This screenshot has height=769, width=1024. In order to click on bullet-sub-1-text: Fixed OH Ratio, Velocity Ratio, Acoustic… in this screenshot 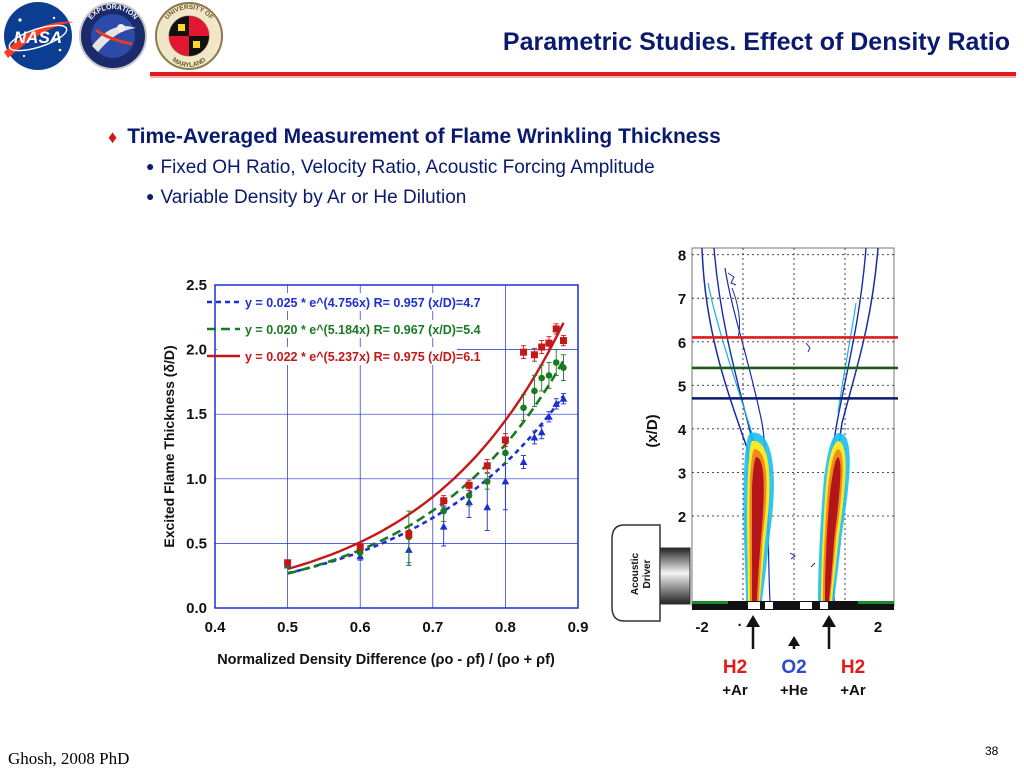, I will do `click(407, 167)`.